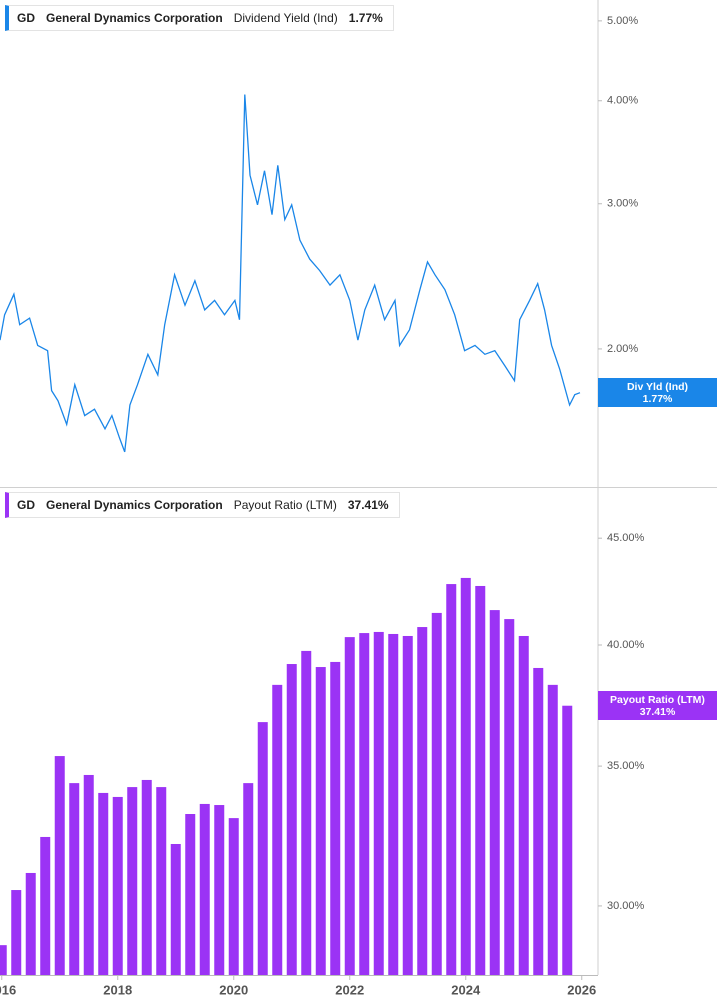 This screenshot has height=1005, width=717. I want to click on value-badge: Payout Ratio (LTM) 37.41%, so click(657, 706).